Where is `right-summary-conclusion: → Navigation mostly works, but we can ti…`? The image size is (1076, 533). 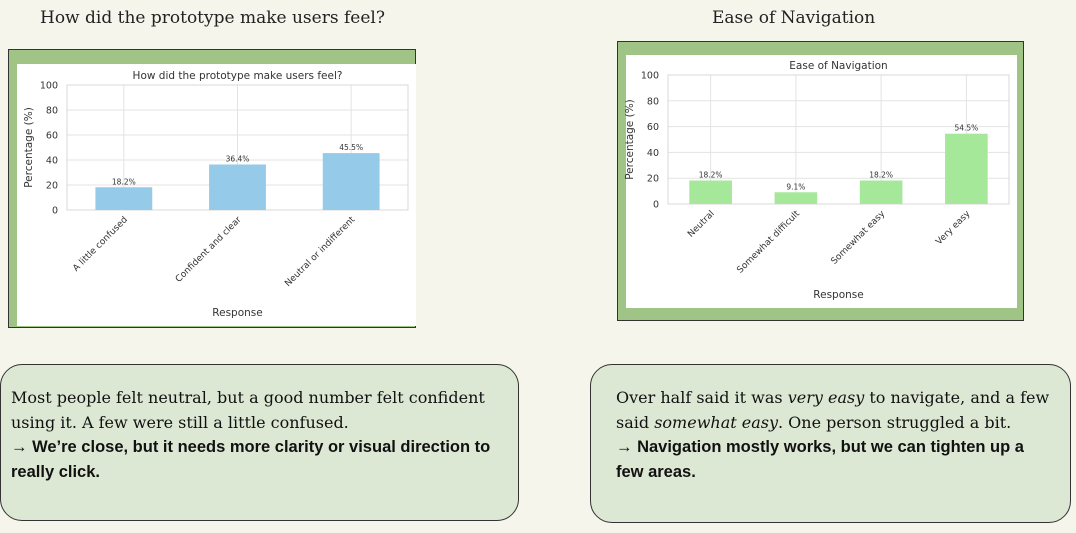 right-summary-conclusion: → Navigation mostly works, but we can ti… is located at coordinates (820, 459).